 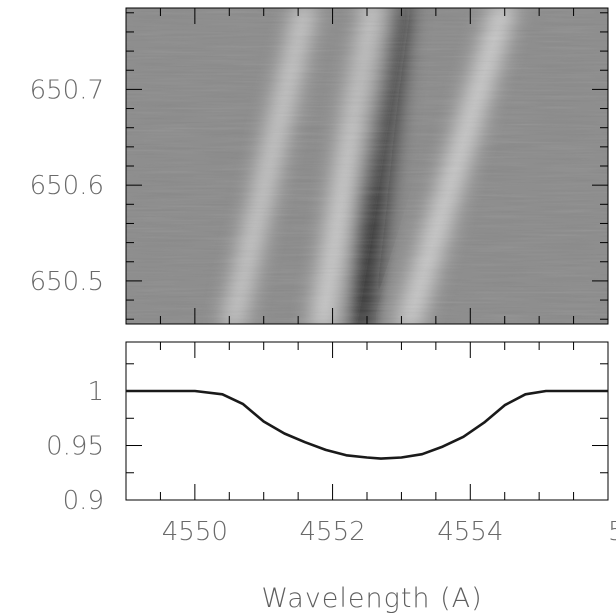 What do you see at coordinates (371, 598) in the screenshot?
I see `x-axis-title: Wavelength (A)` at bounding box center [371, 598].